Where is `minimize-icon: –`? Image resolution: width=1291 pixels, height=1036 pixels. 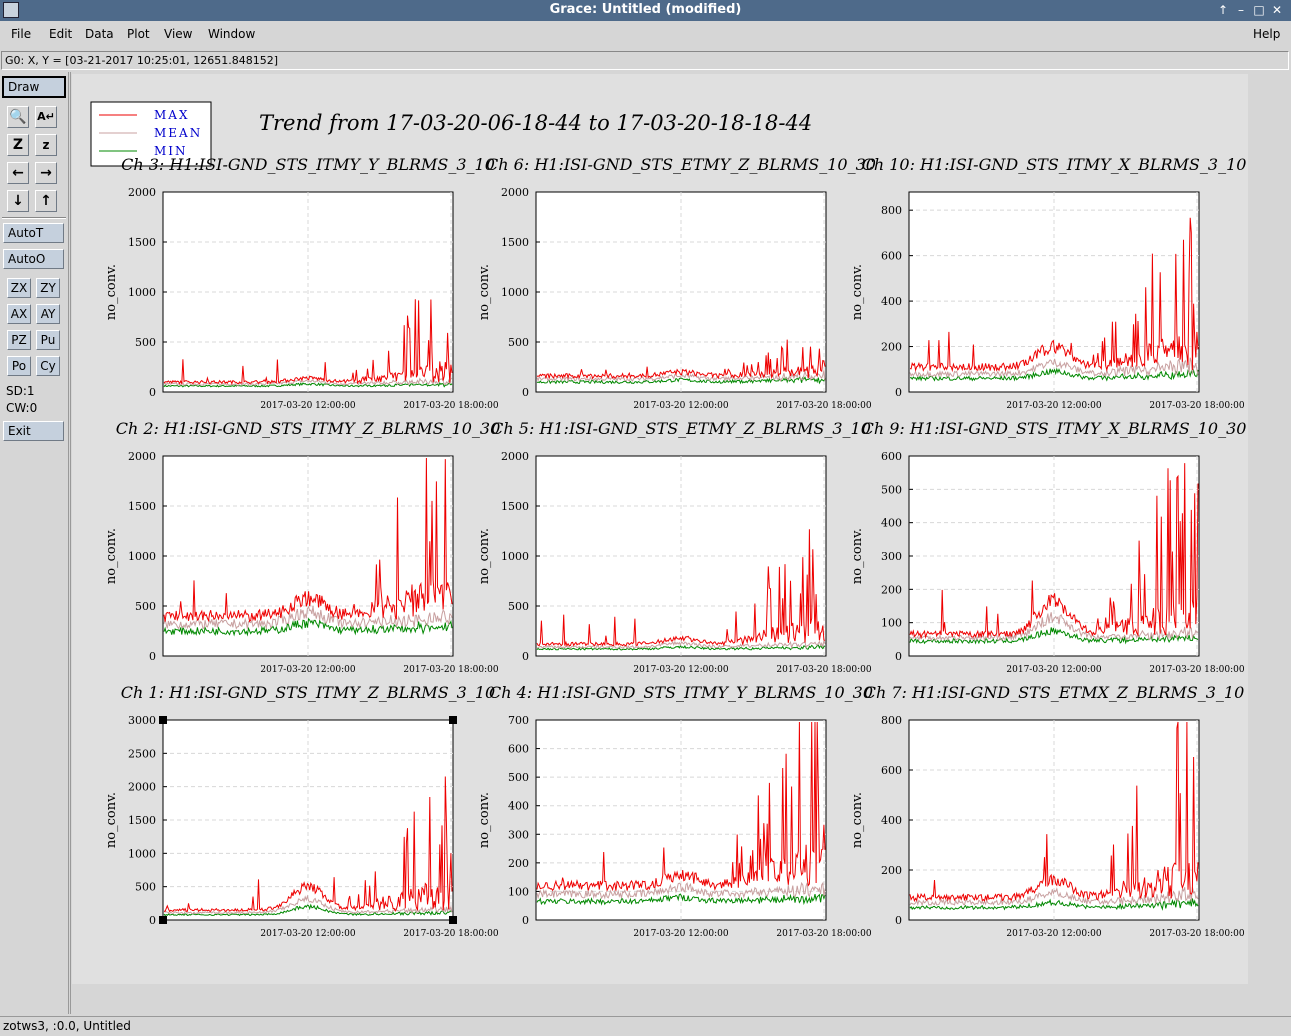
minimize-icon: – is located at coordinates (1241, 10).